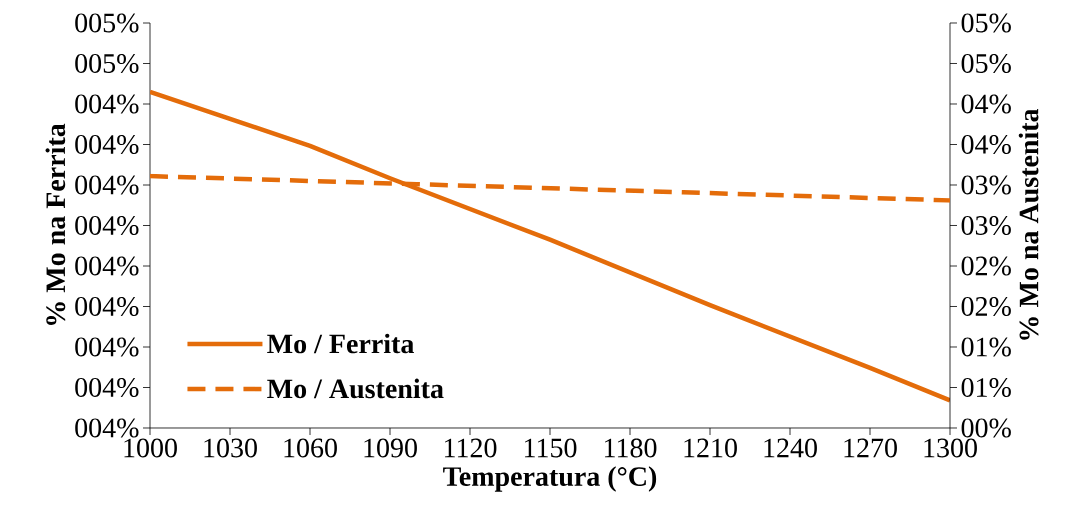 Image resolution: width=1083 pixels, height=528 pixels. Describe the element at coordinates (630, 448) in the screenshot. I see `x-tick-label: 1180` at that location.